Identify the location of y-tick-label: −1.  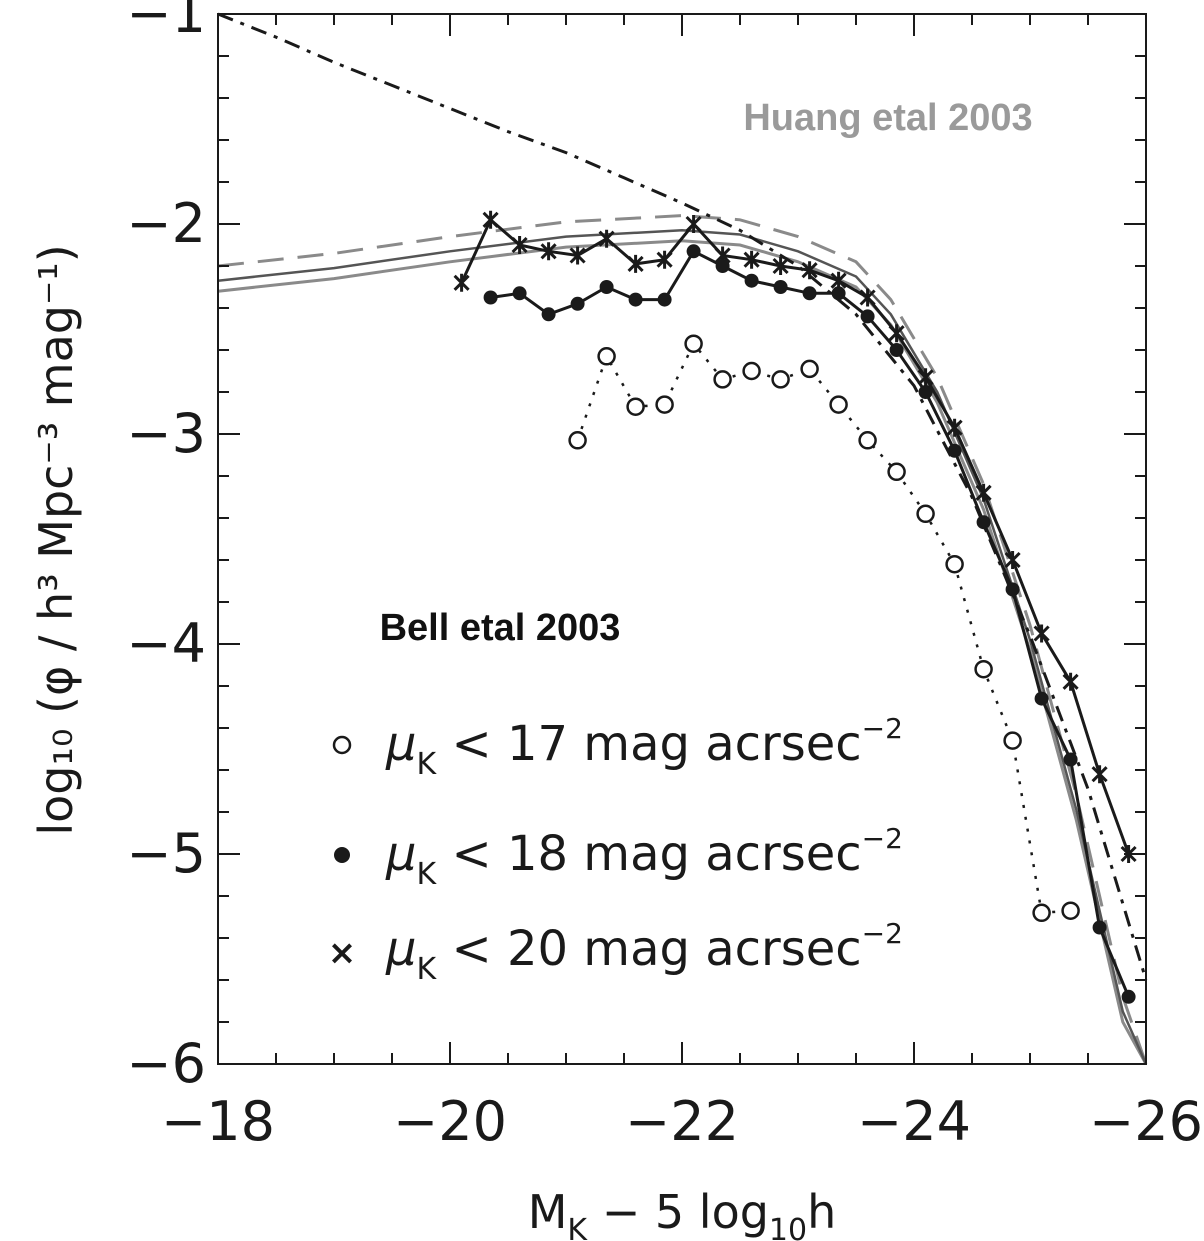
(166, 22).